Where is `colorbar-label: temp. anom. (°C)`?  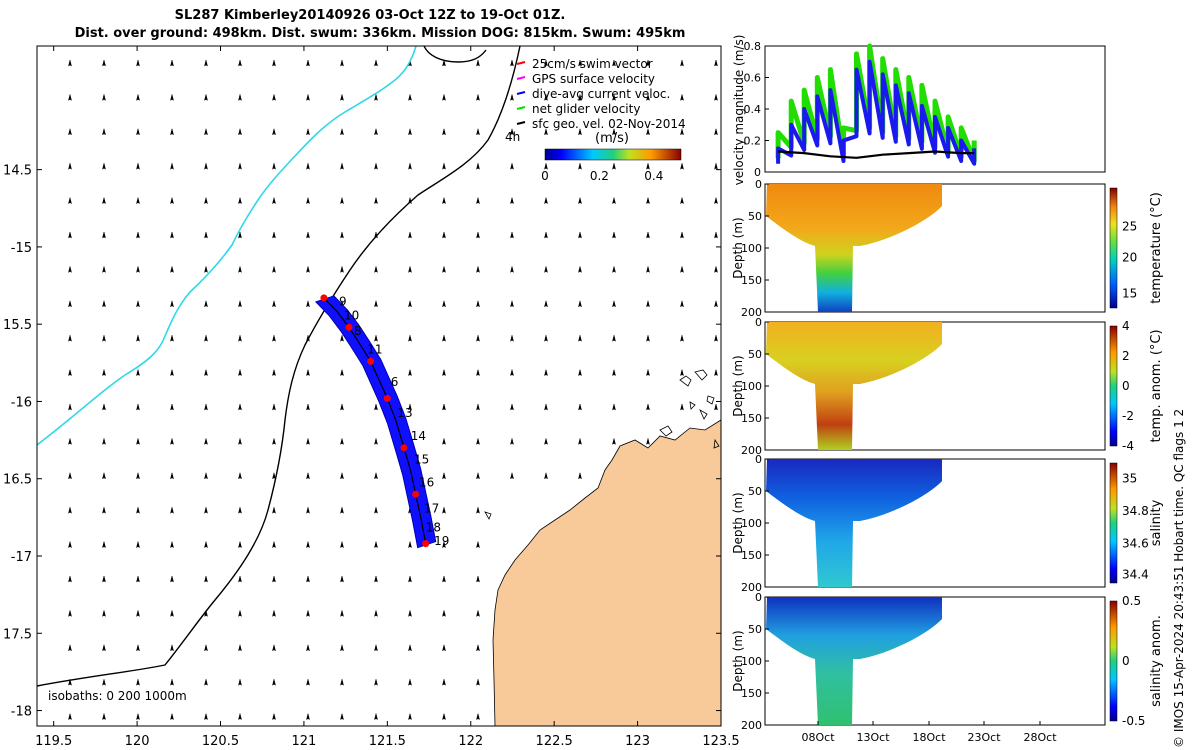
colorbar-label: temp. anom. (°C) is located at coordinates (1156, 385).